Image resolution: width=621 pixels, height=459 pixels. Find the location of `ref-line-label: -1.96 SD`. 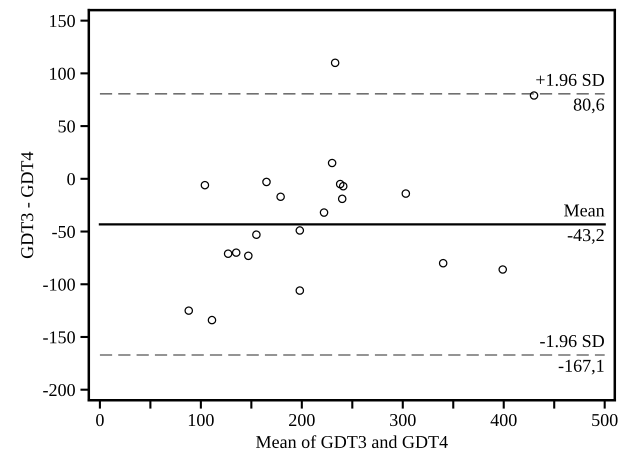

ref-line-label: -1.96 SD is located at coordinates (572, 341).